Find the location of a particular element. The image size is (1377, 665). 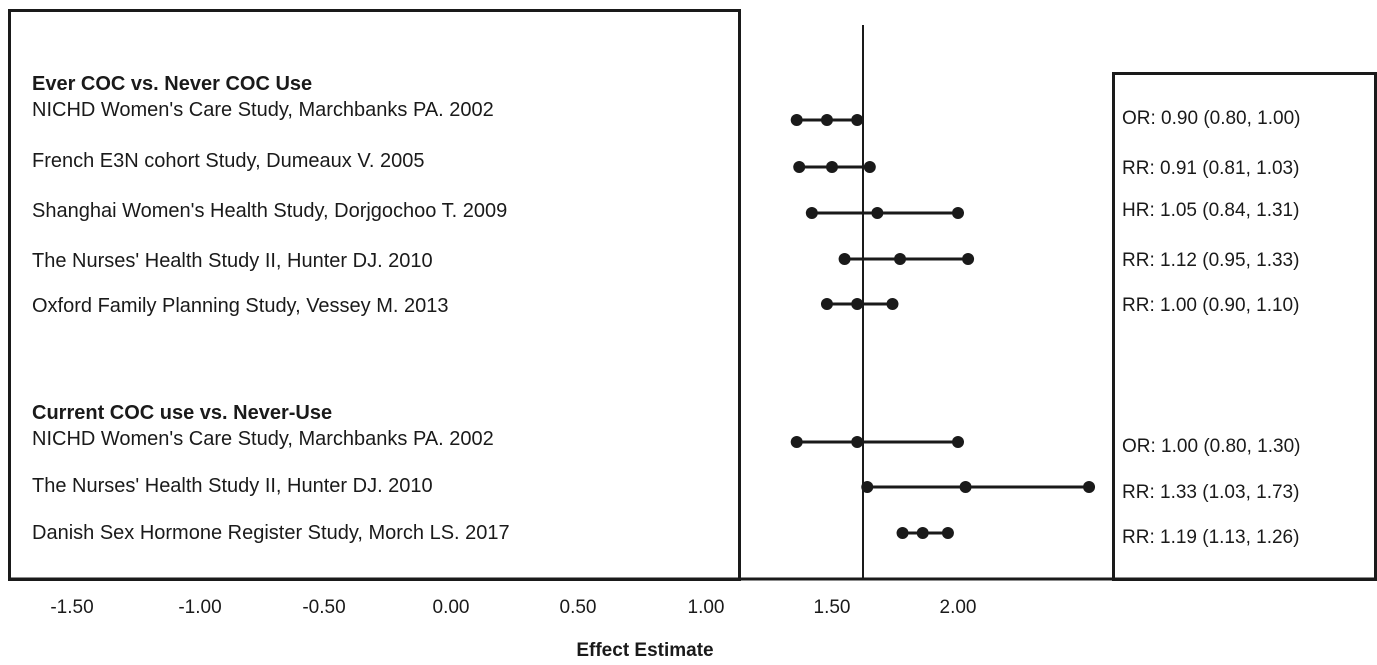

group-header: Ever COC vs. Never COC Use is located at coordinates (172, 84).